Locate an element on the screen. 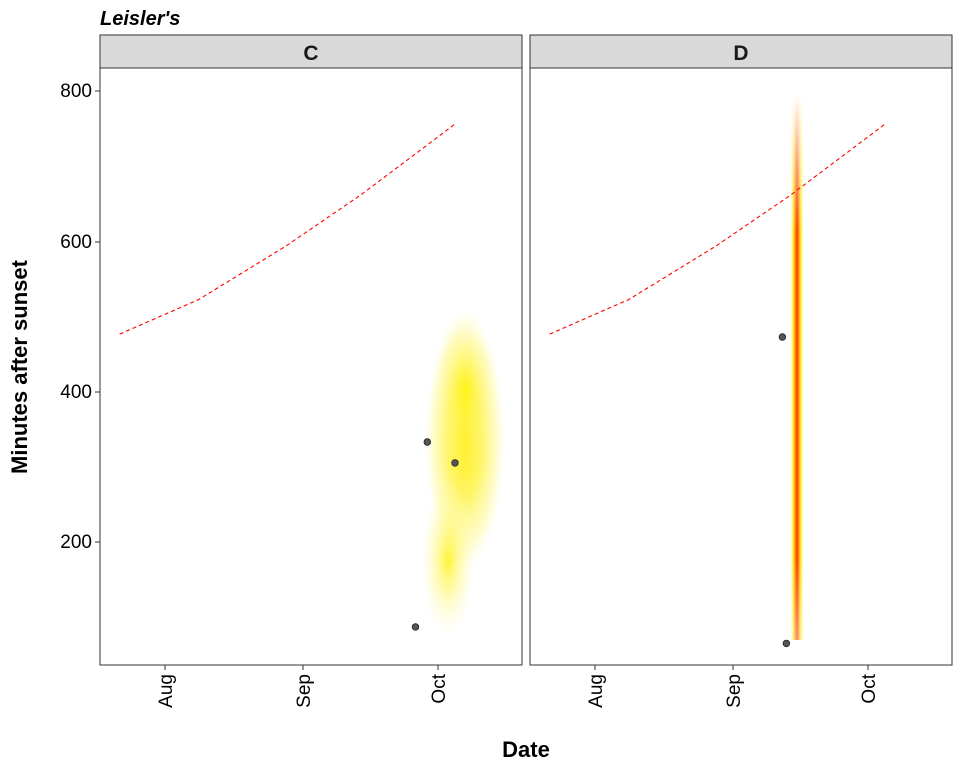  strip-label-c: C is located at coordinates (310, 53).